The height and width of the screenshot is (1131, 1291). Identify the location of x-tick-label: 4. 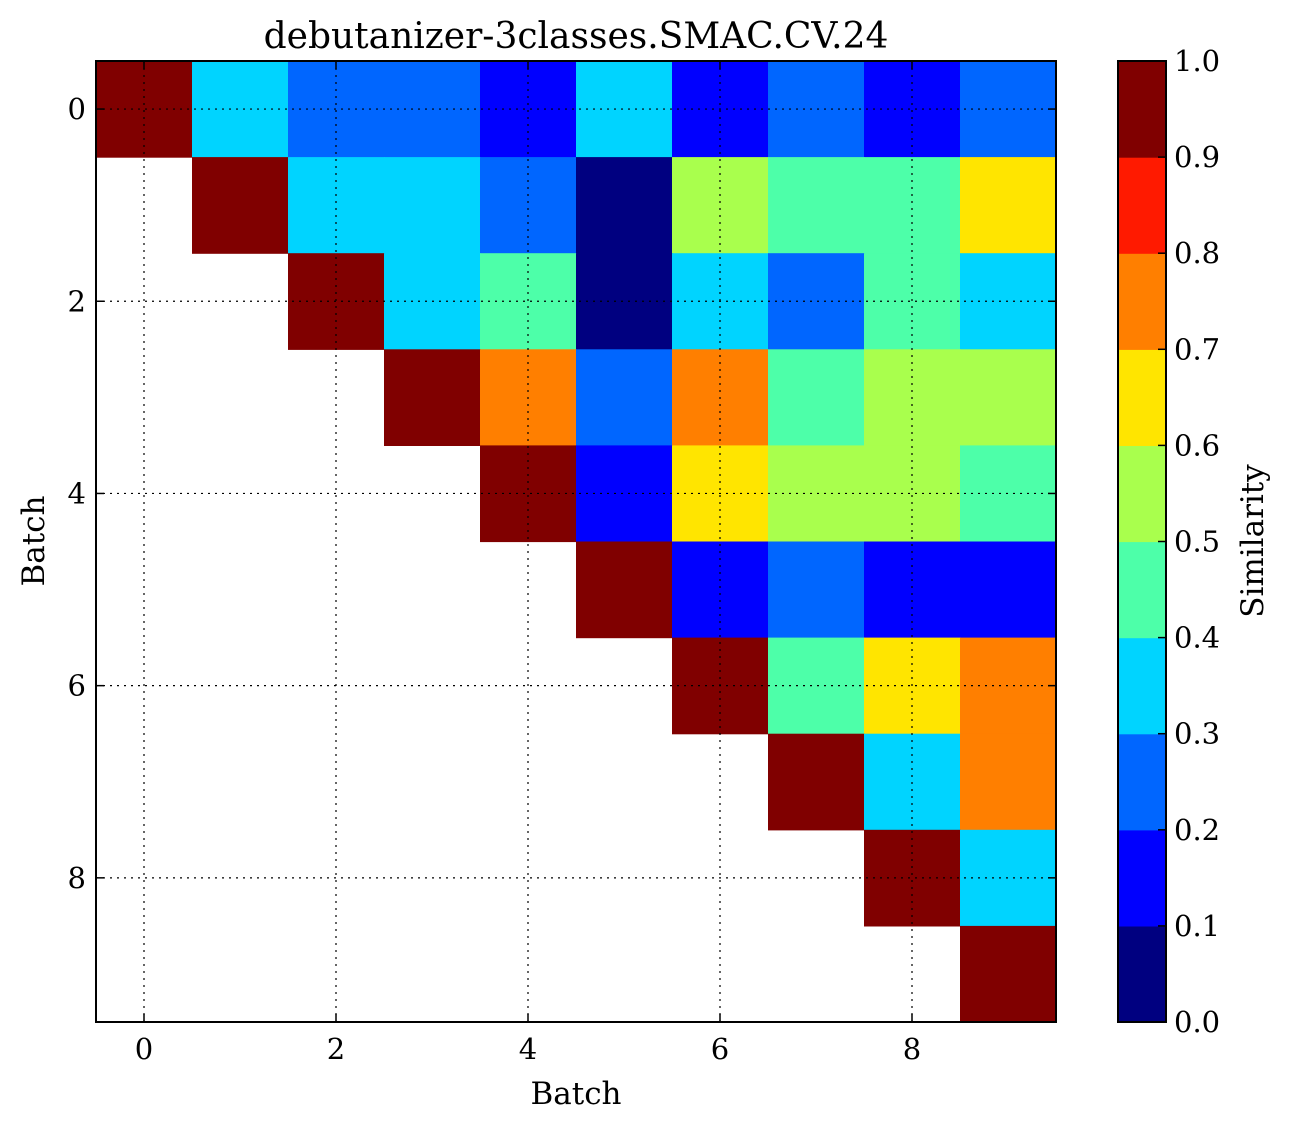
(528, 1049).